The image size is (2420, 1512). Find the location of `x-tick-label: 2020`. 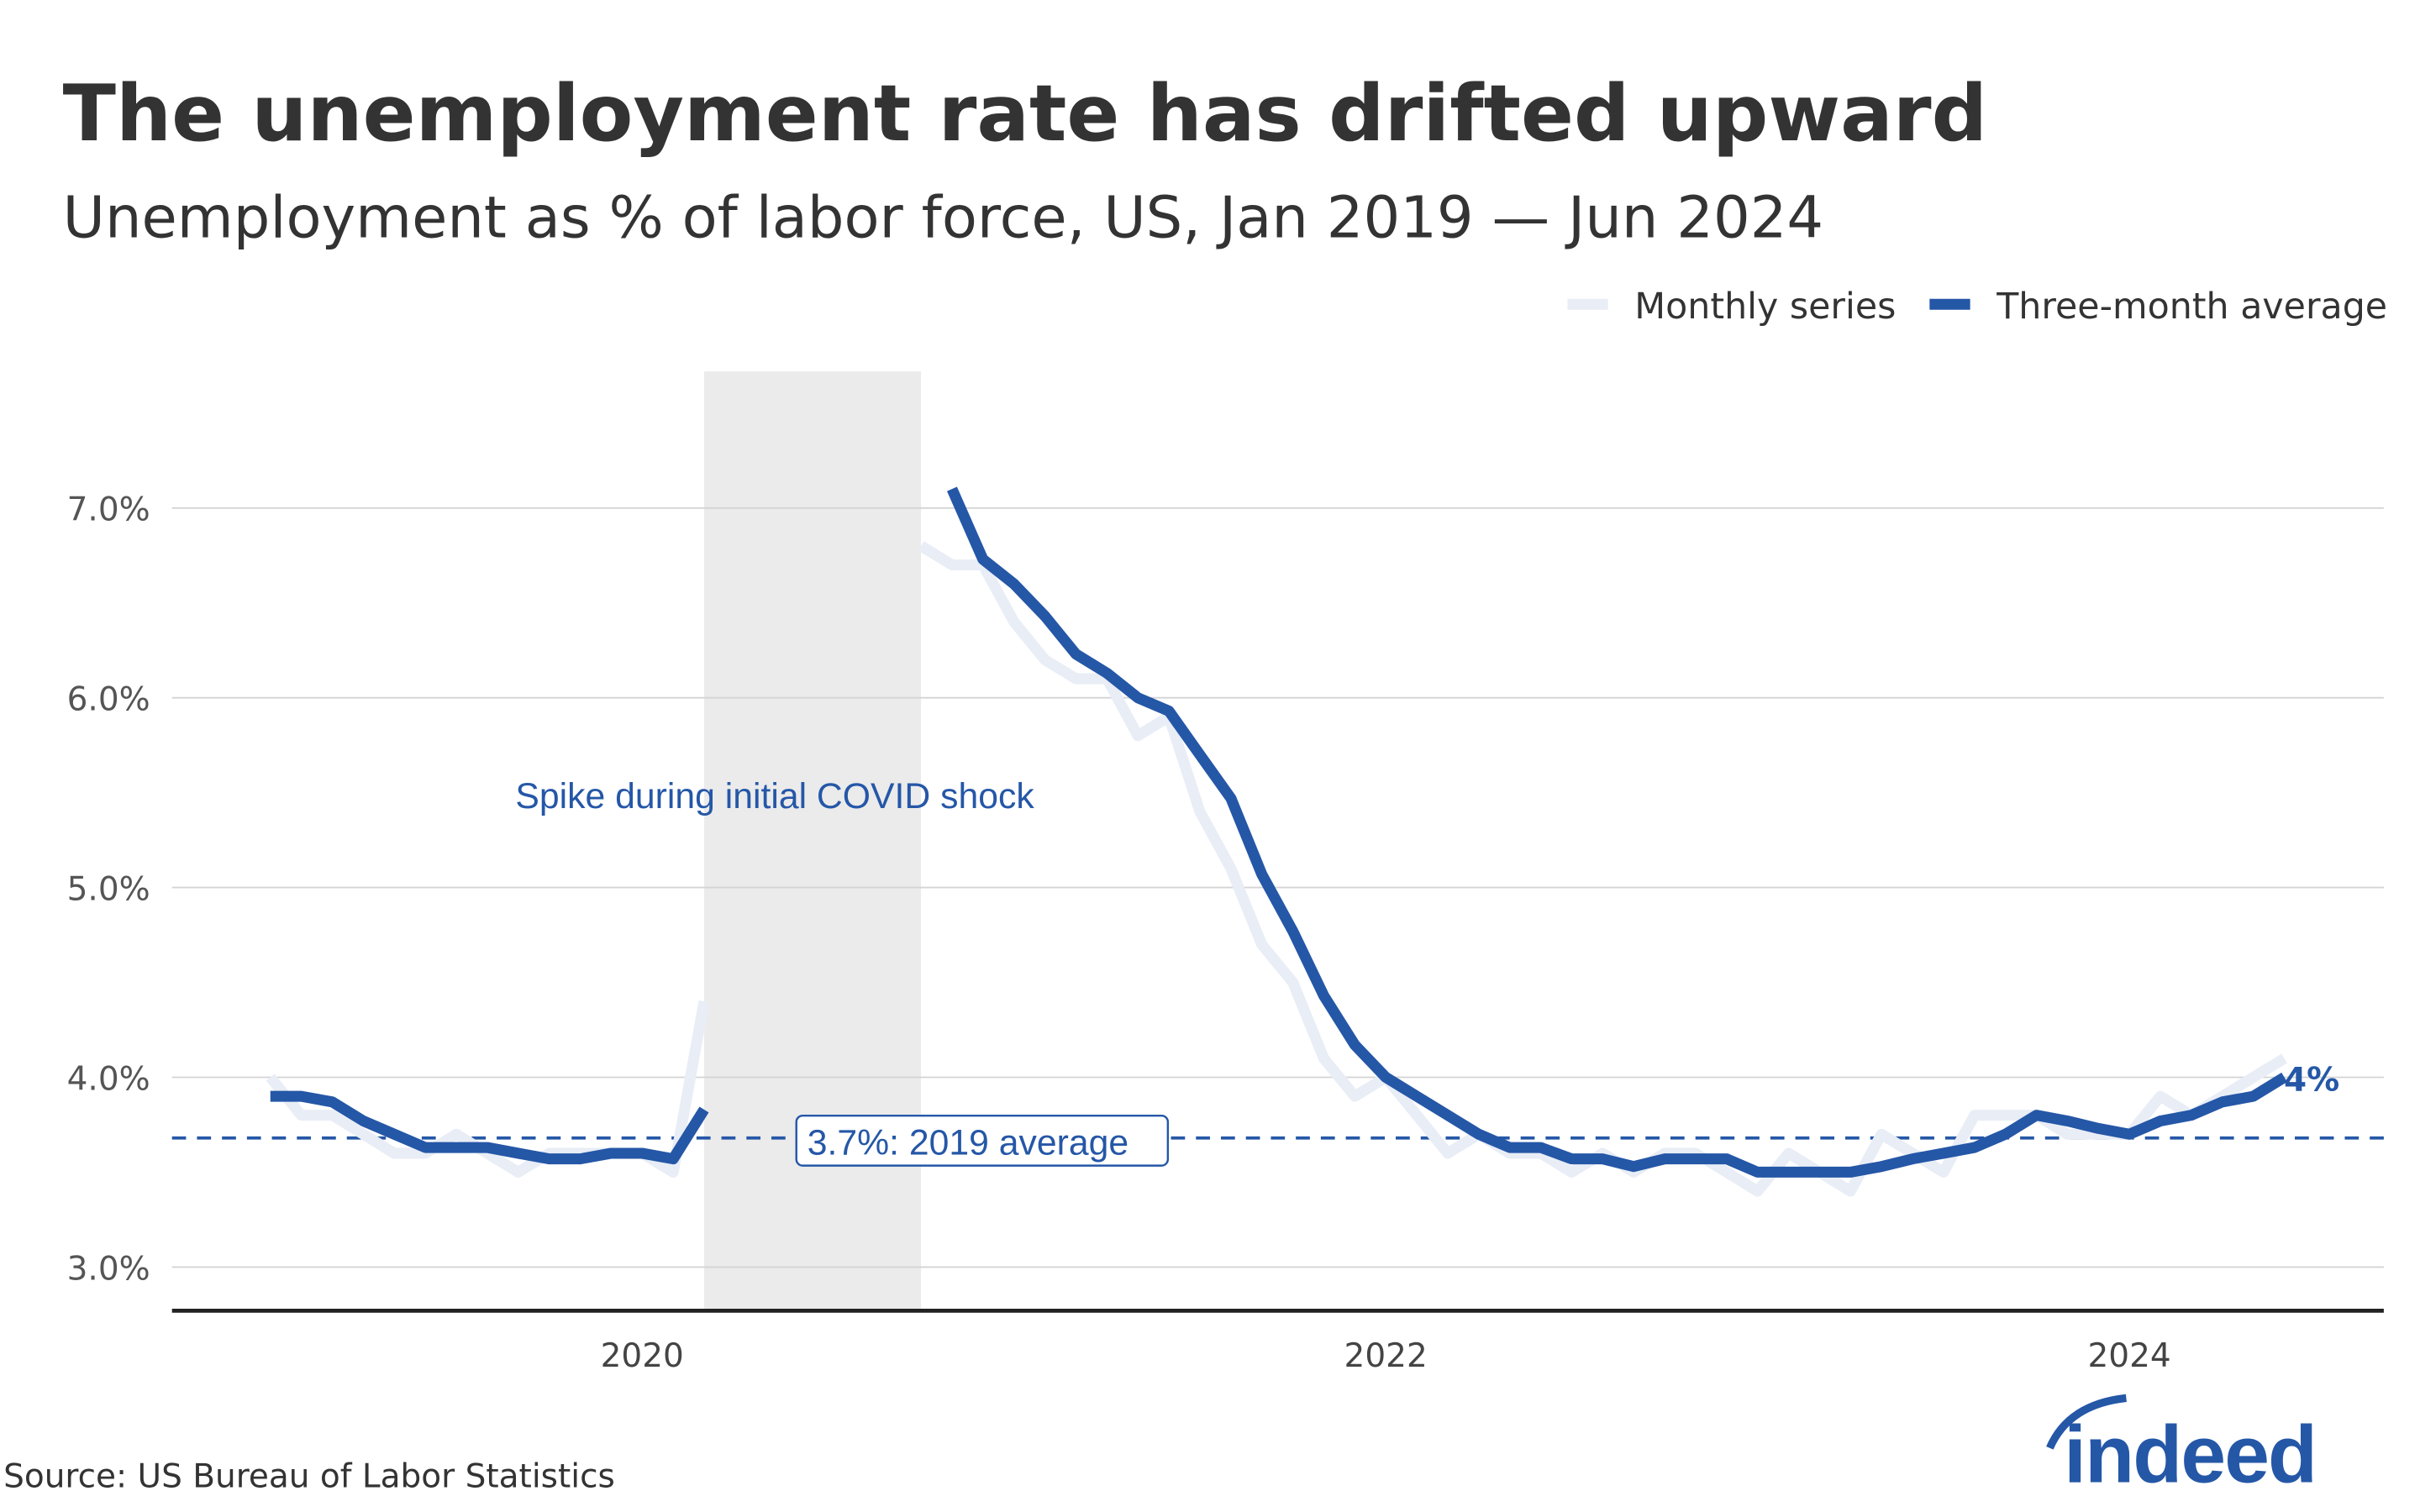

x-tick-label: 2020 is located at coordinates (643, 1356).